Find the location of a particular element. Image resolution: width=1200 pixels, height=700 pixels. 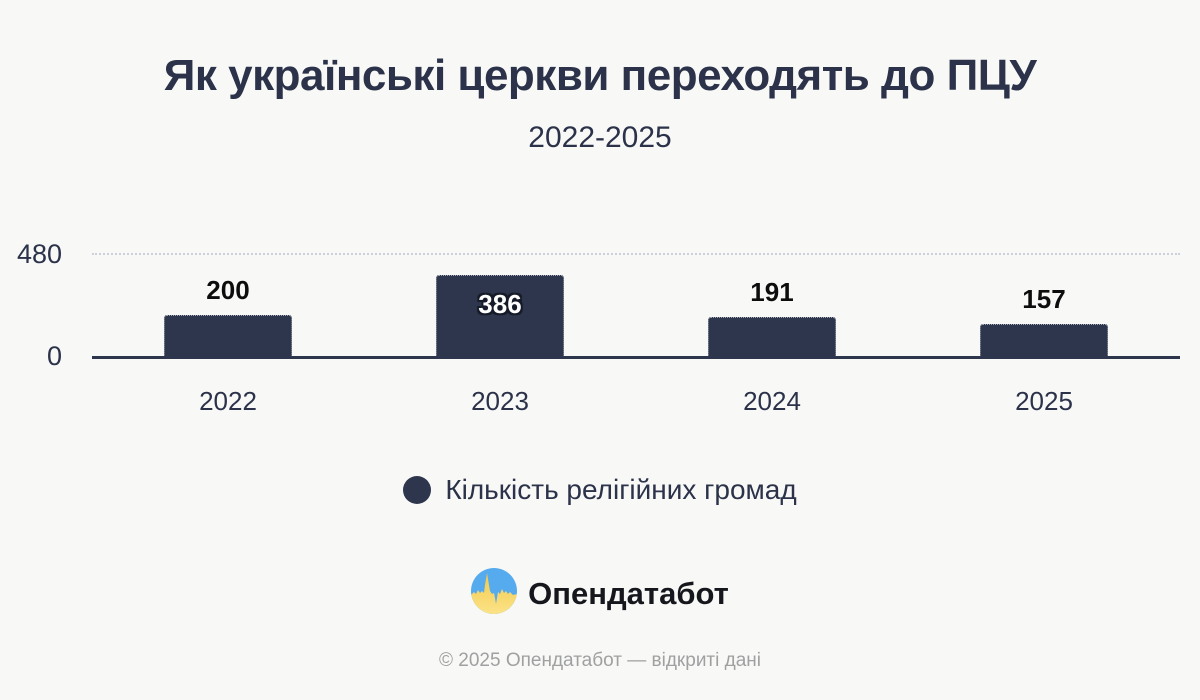

footer-text: © 2025 Опендатабот — відкриті дані is located at coordinates (600, 660).